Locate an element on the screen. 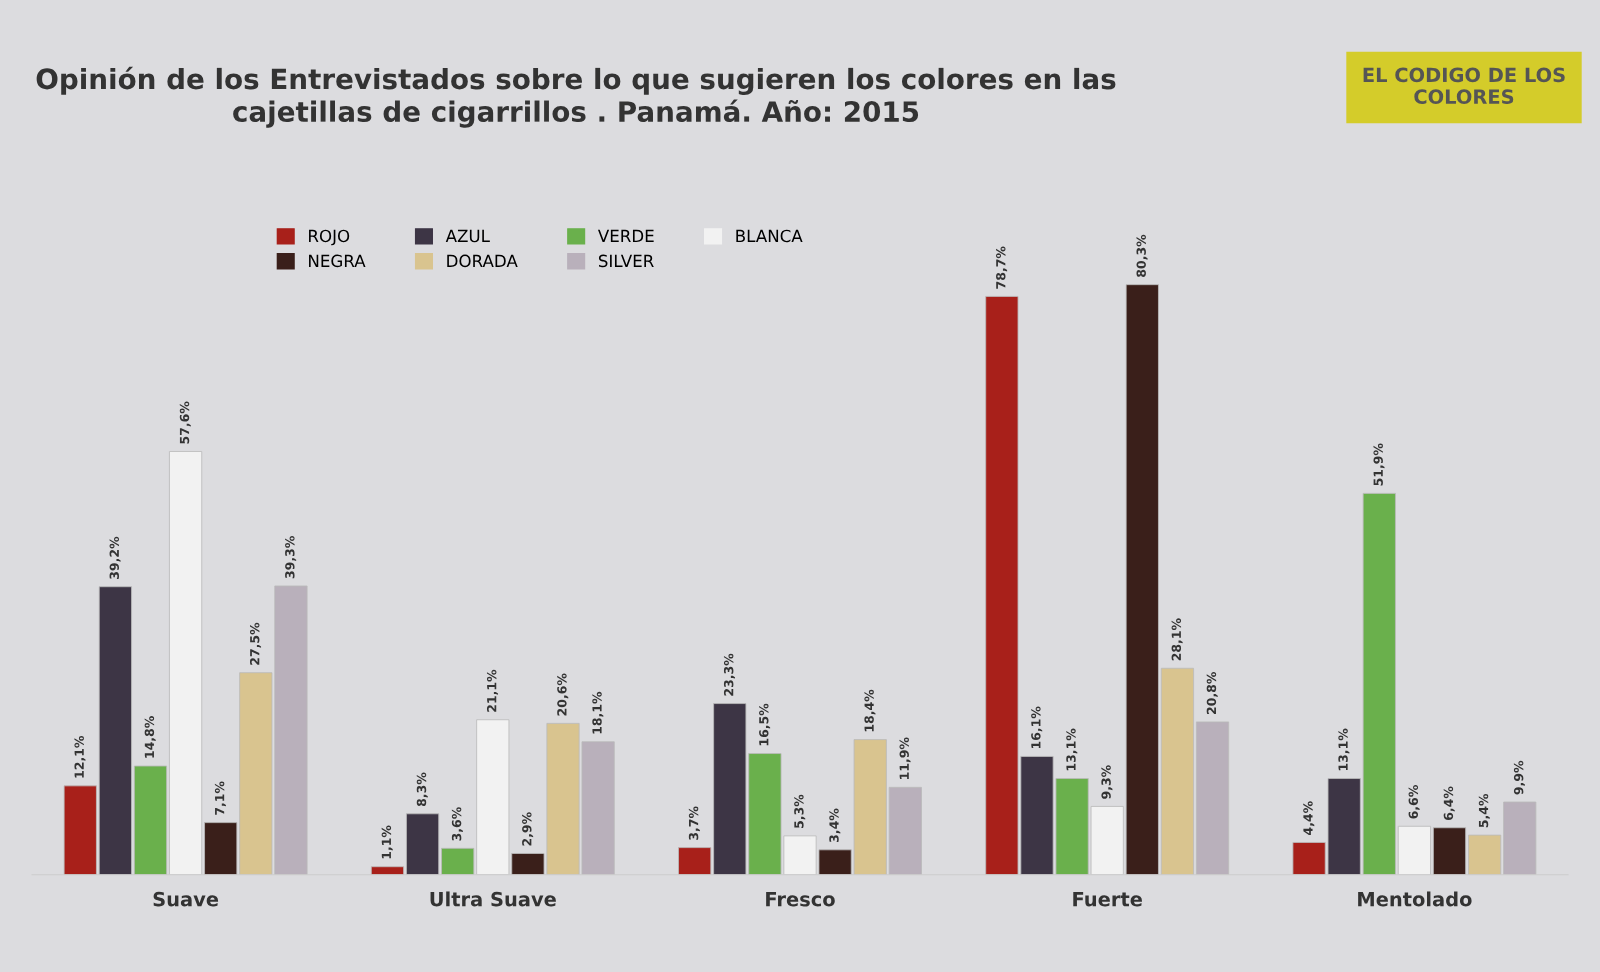  data-label: 20,6% is located at coordinates (563, 694).